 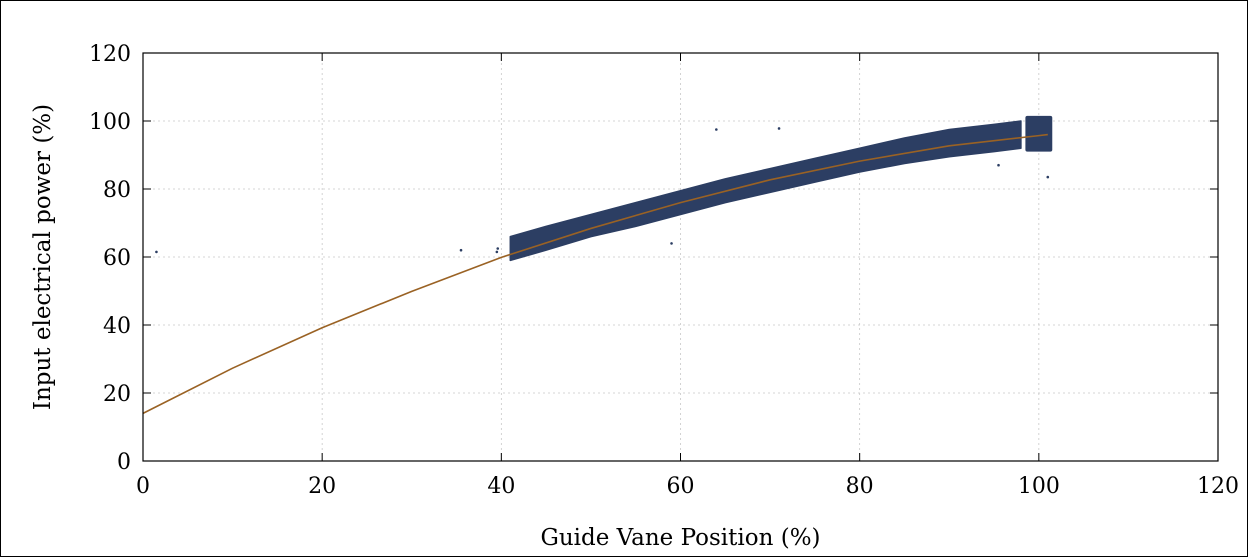 What do you see at coordinates (680, 538) in the screenshot?
I see `x-axis-label: Guide Vane Position (%)` at bounding box center [680, 538].